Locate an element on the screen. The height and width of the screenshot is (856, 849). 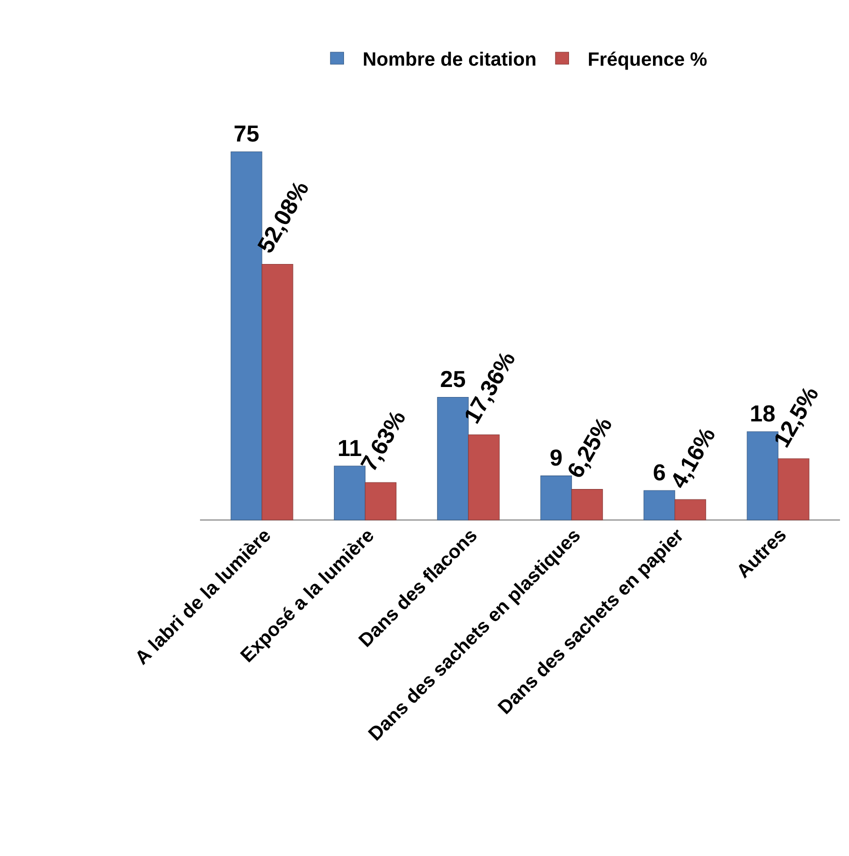
data-label: 75 is located at coordinates (246, 134).